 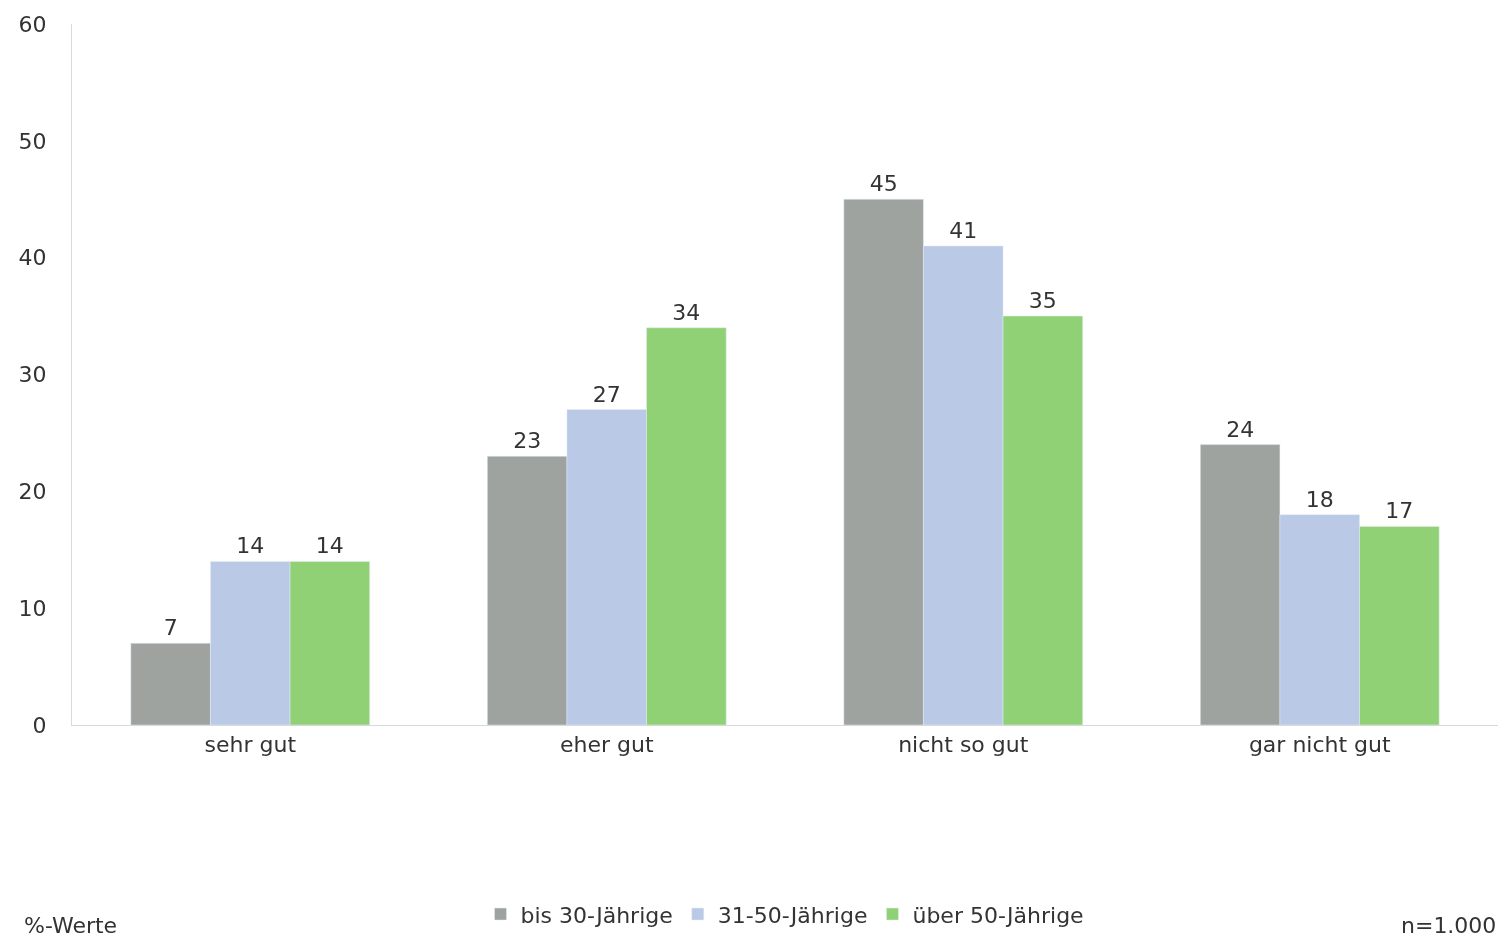 What do you see at coordinates (170, 628) in the screenshot?
I see `data-label: 7` at bounding box center [170, 628].